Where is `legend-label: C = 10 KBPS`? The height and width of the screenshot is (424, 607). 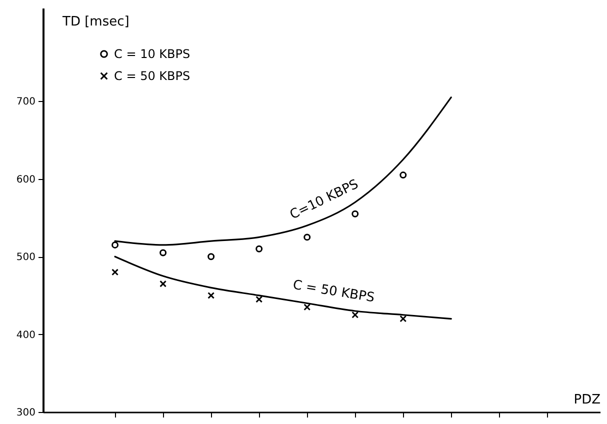 legend-label: C = 10 KBPS is located at coordinates (152, 54).